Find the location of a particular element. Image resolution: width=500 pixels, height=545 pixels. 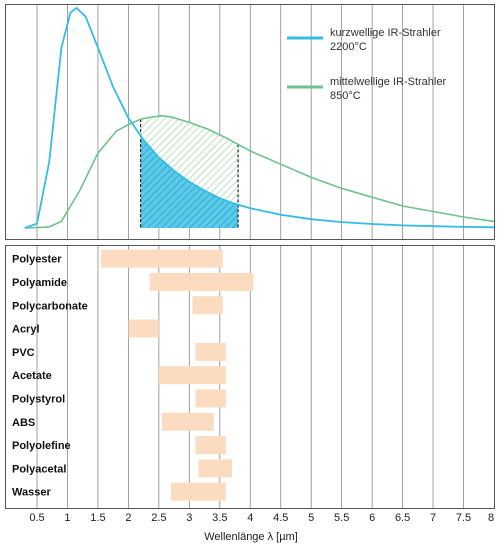

x-tick-4: 4 is located at coordinates (250, 518).